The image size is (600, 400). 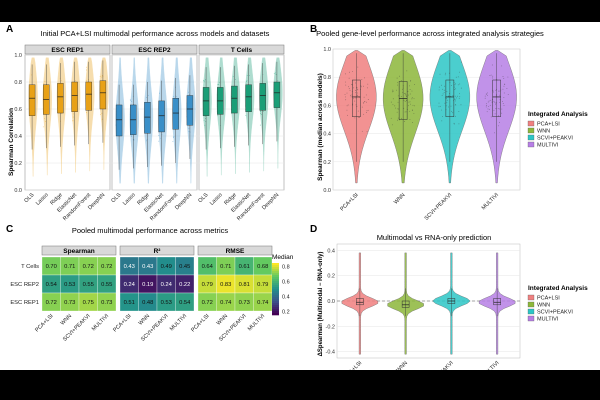 What do you see at coordinates (353, 365) in the screenshot?
I see `panel-d-xtick-pca-lsi: PCA+LSI` at bounding box center [353, 365].